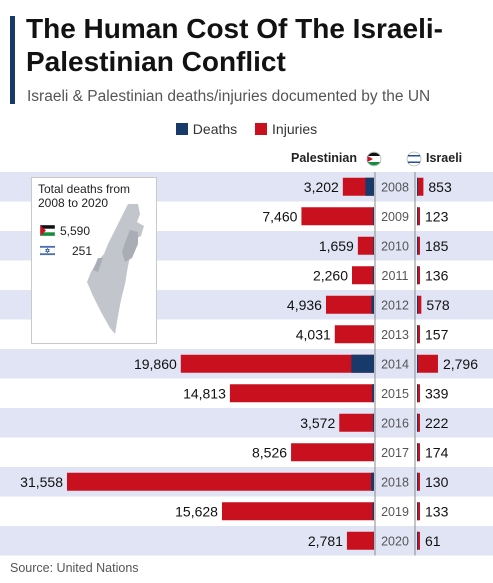 The image size is (493, 583). Describe the element at coordinates (330, 275) in the screenshot. I see `value-label-palestinian: 2,260` at that location.